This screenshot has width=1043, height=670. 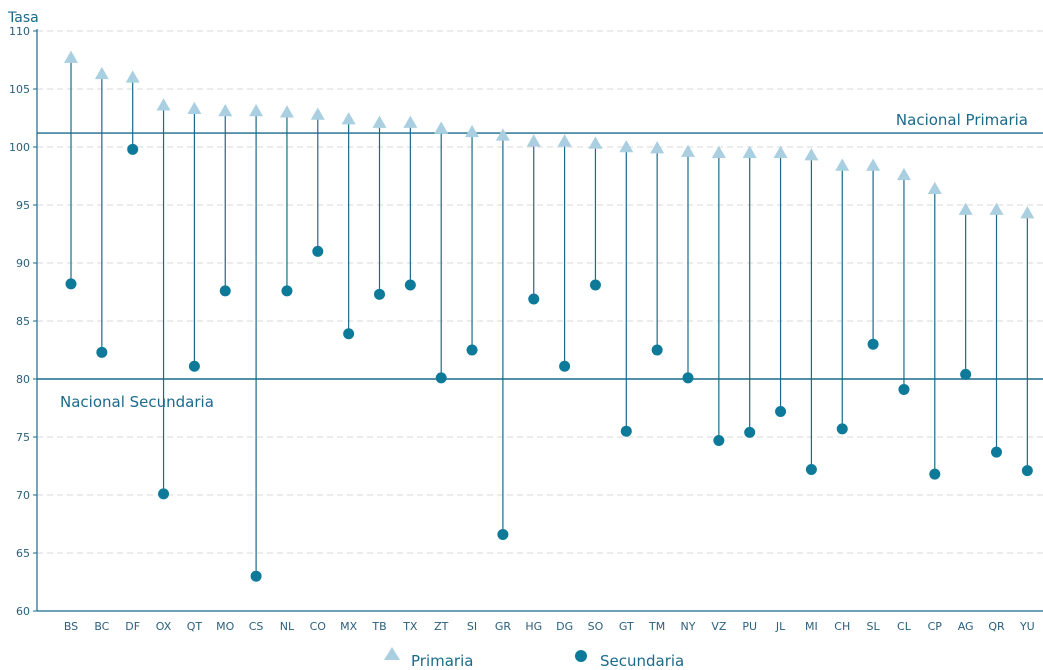 What do you see at coordinates (19, 147) in the screenshot?
I see `y-tick-label: 100` at bounding box center [19, 147].